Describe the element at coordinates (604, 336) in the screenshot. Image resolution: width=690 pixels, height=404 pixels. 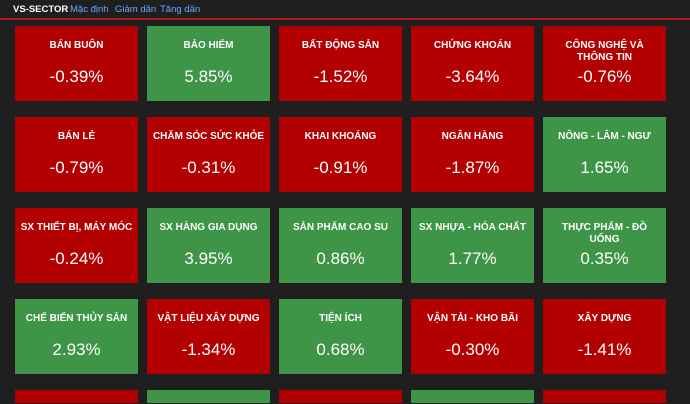
I see `sector-tile: XÂY DỰNG -1.41%` at that location.